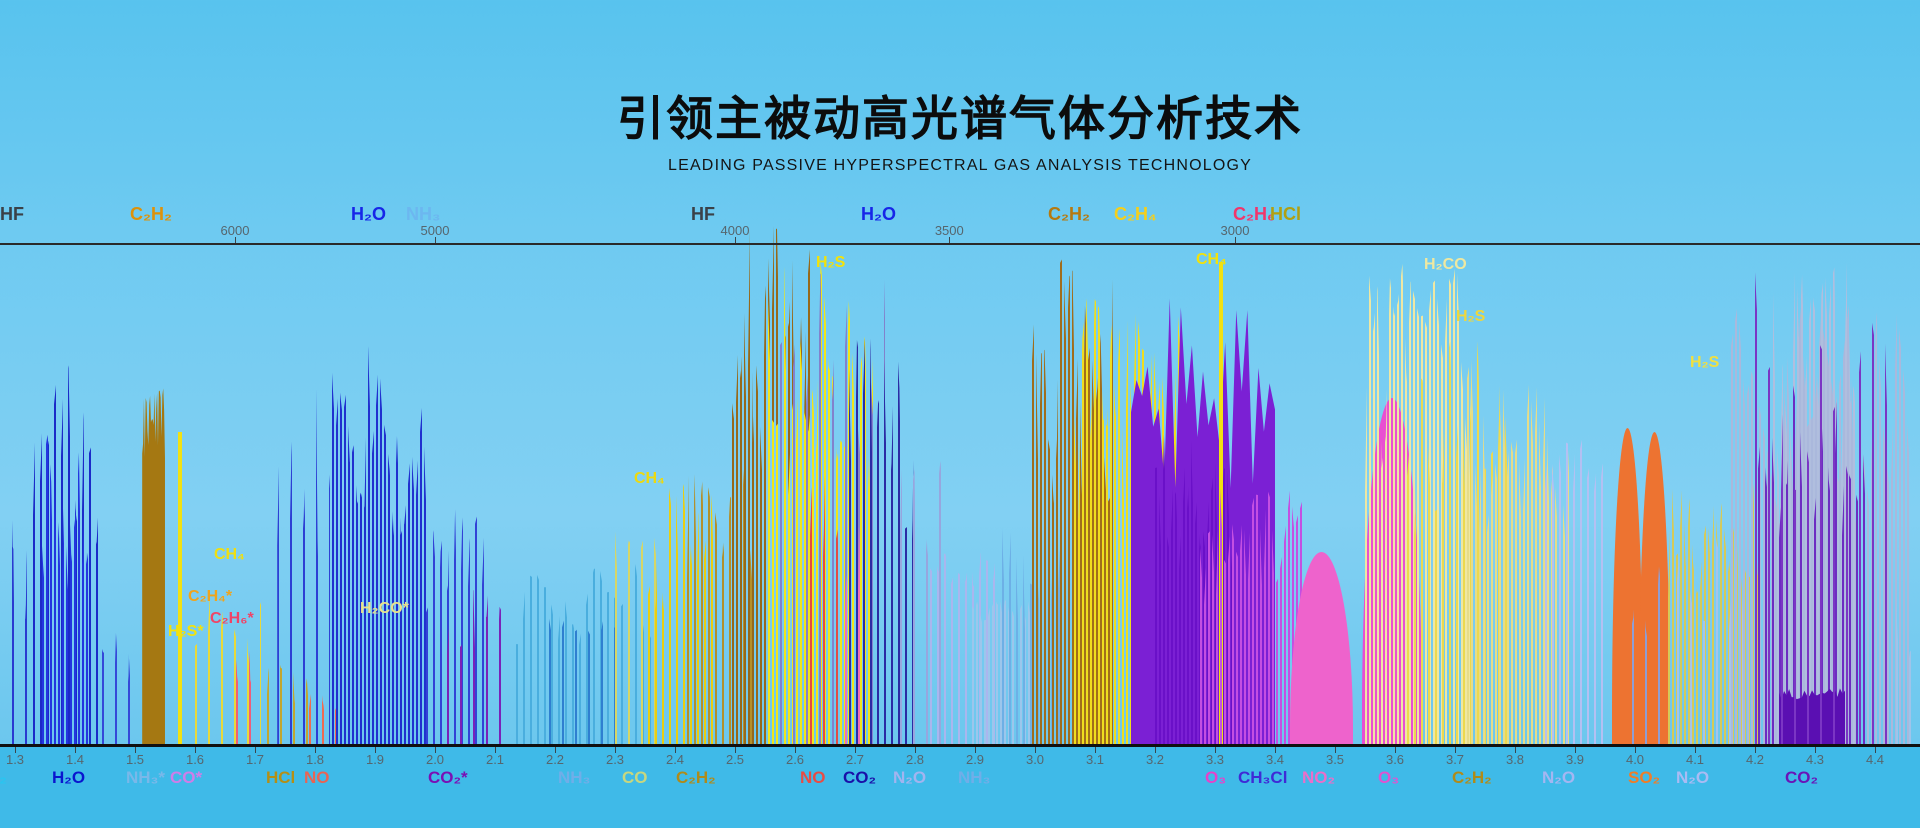 This screenshot has width=1920, height=828. Describe the element at coordinates (281, 777) in the screenshot. I see `bottom-gas-label-HCl: HCl` at that location.